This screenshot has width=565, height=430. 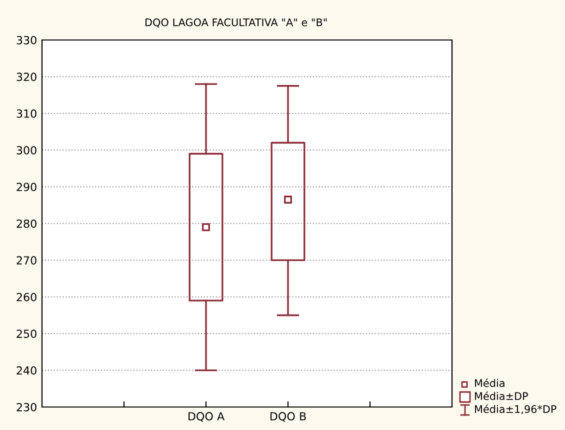 What do you see at coordinates (236, 23) in the screenshot?
I see `chart-title: DQO LAGOA FACULTATIVA "A" e "B"` at bounding box center [236, 23].